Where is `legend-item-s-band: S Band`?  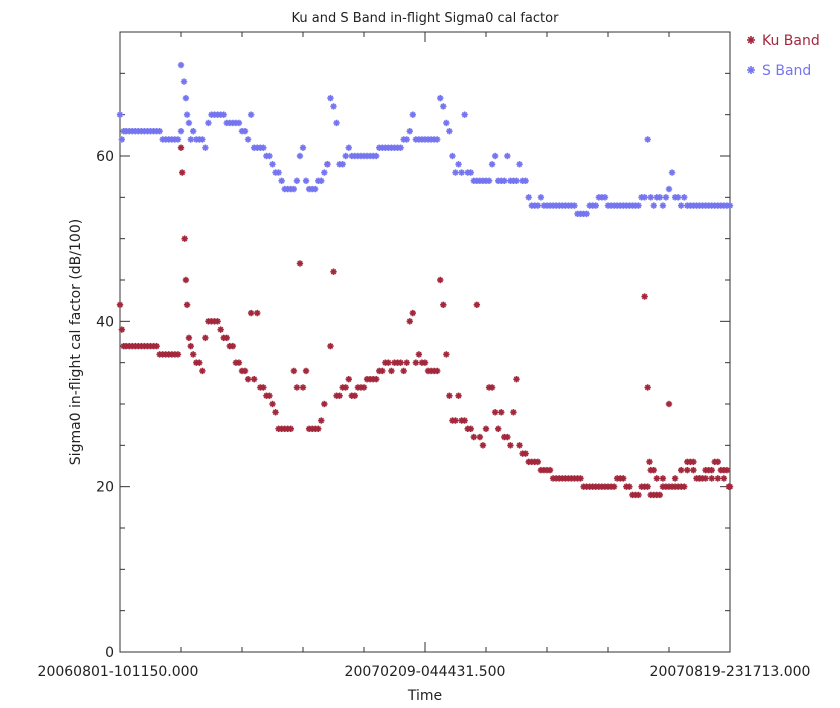
legend-item-s-band: S Band is located at coordinates (779, 71).